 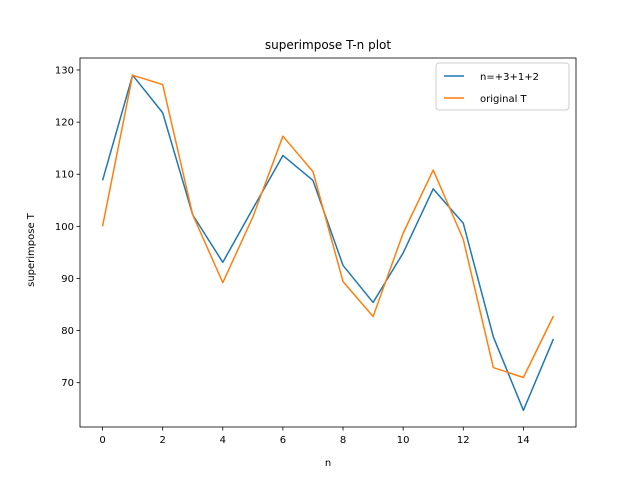 What do you see at coordinates (403, 440) in the screenshot?
I see `x-tick-label: 10` at bounding box center [403, 440].